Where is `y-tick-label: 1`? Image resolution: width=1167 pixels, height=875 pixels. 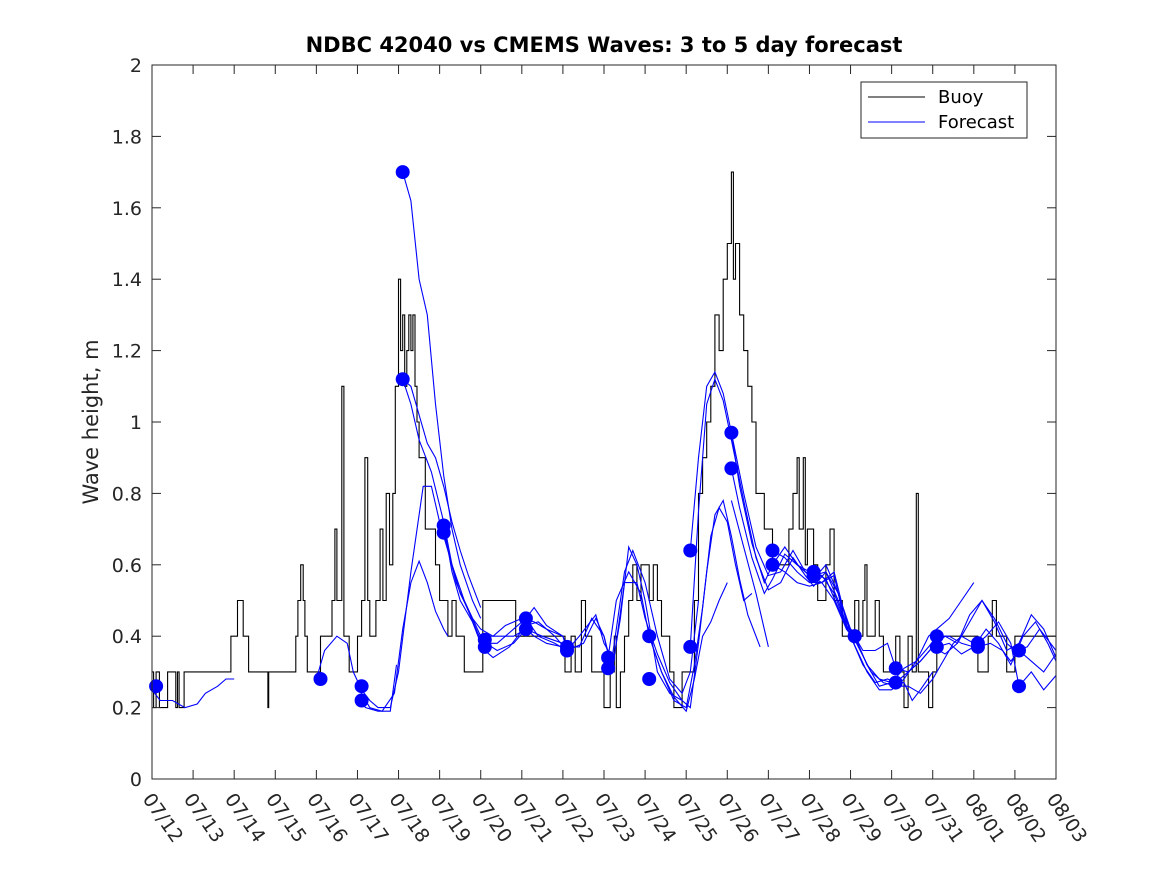
y-tick-label: 1 is located at coordinates (136, 423).